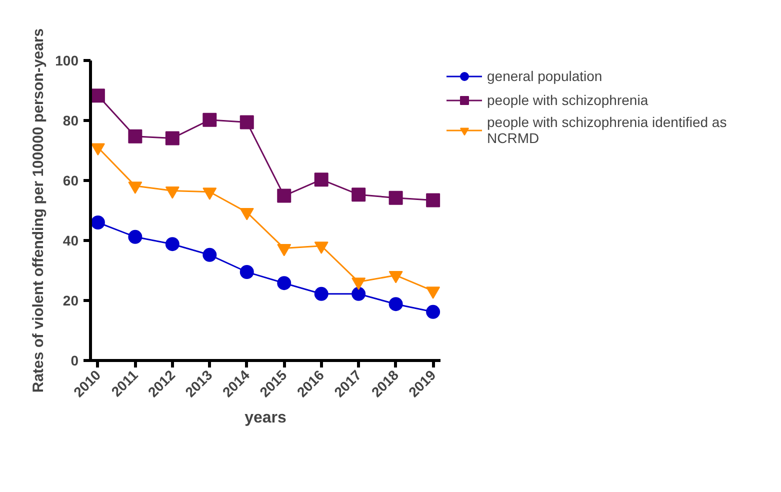 The image size is (781, 492). Describe the element at coordinates (265, 418) in the screenshot. I see `x-axis-title: years` at that location.